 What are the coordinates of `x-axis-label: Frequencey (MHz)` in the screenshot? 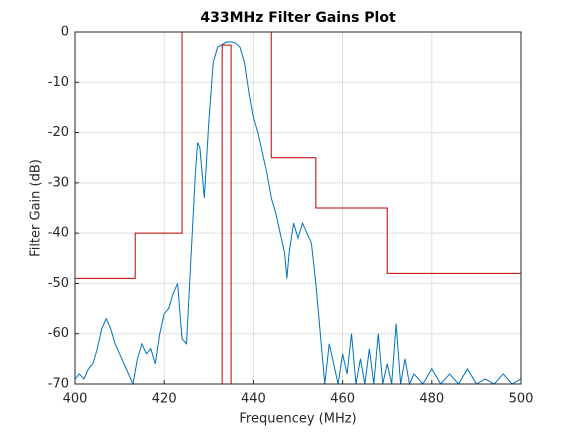 It's located at (297, 419).